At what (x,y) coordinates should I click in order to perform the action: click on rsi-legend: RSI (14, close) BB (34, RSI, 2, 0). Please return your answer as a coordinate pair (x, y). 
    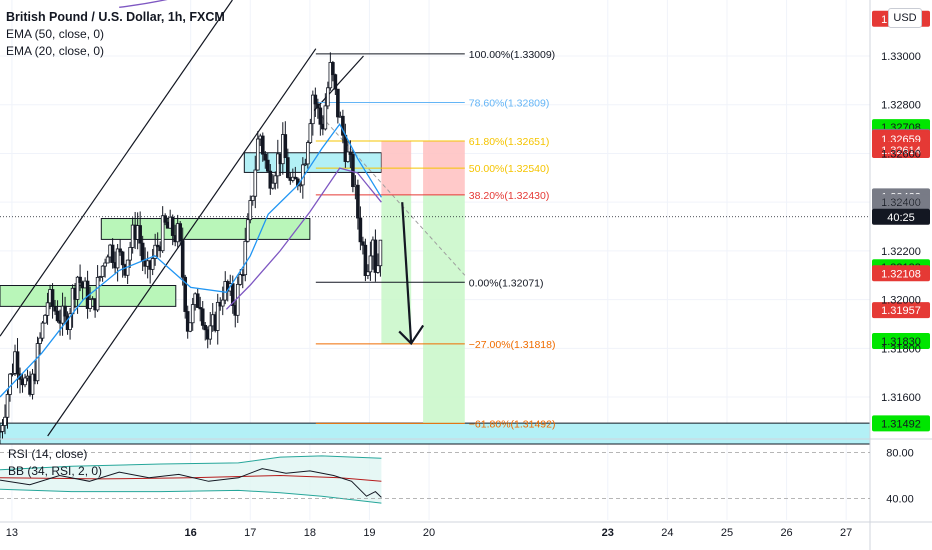
    Looking at the image, I should click on (55, 463).